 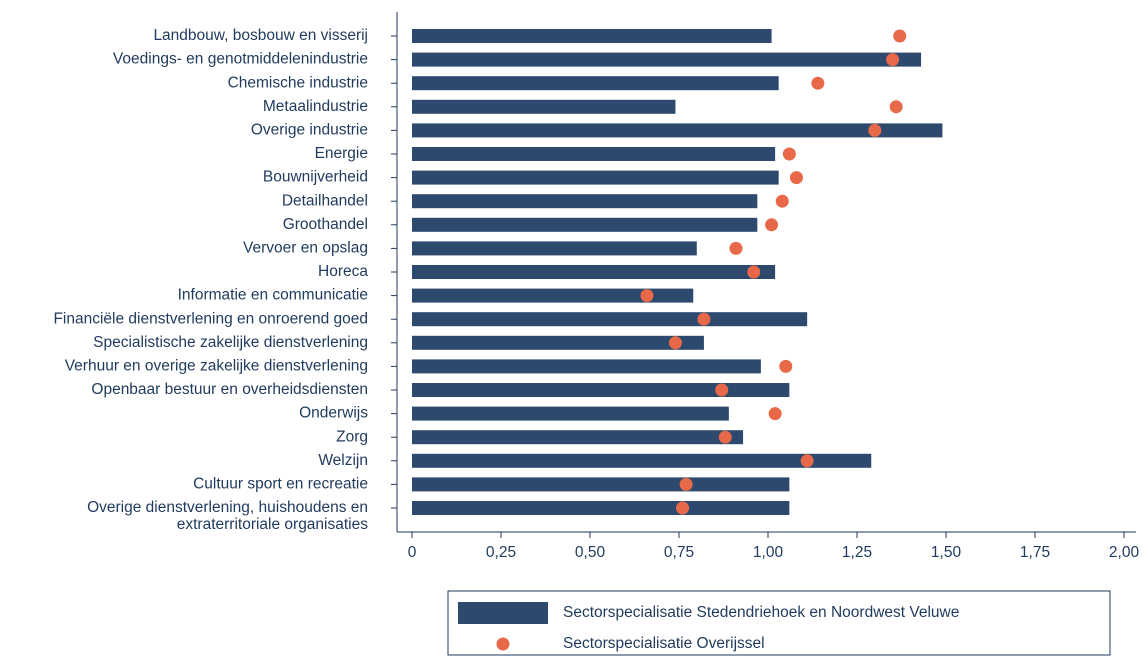 I want to click on y-tick-label: Zorg, so click(x=352, y=436).